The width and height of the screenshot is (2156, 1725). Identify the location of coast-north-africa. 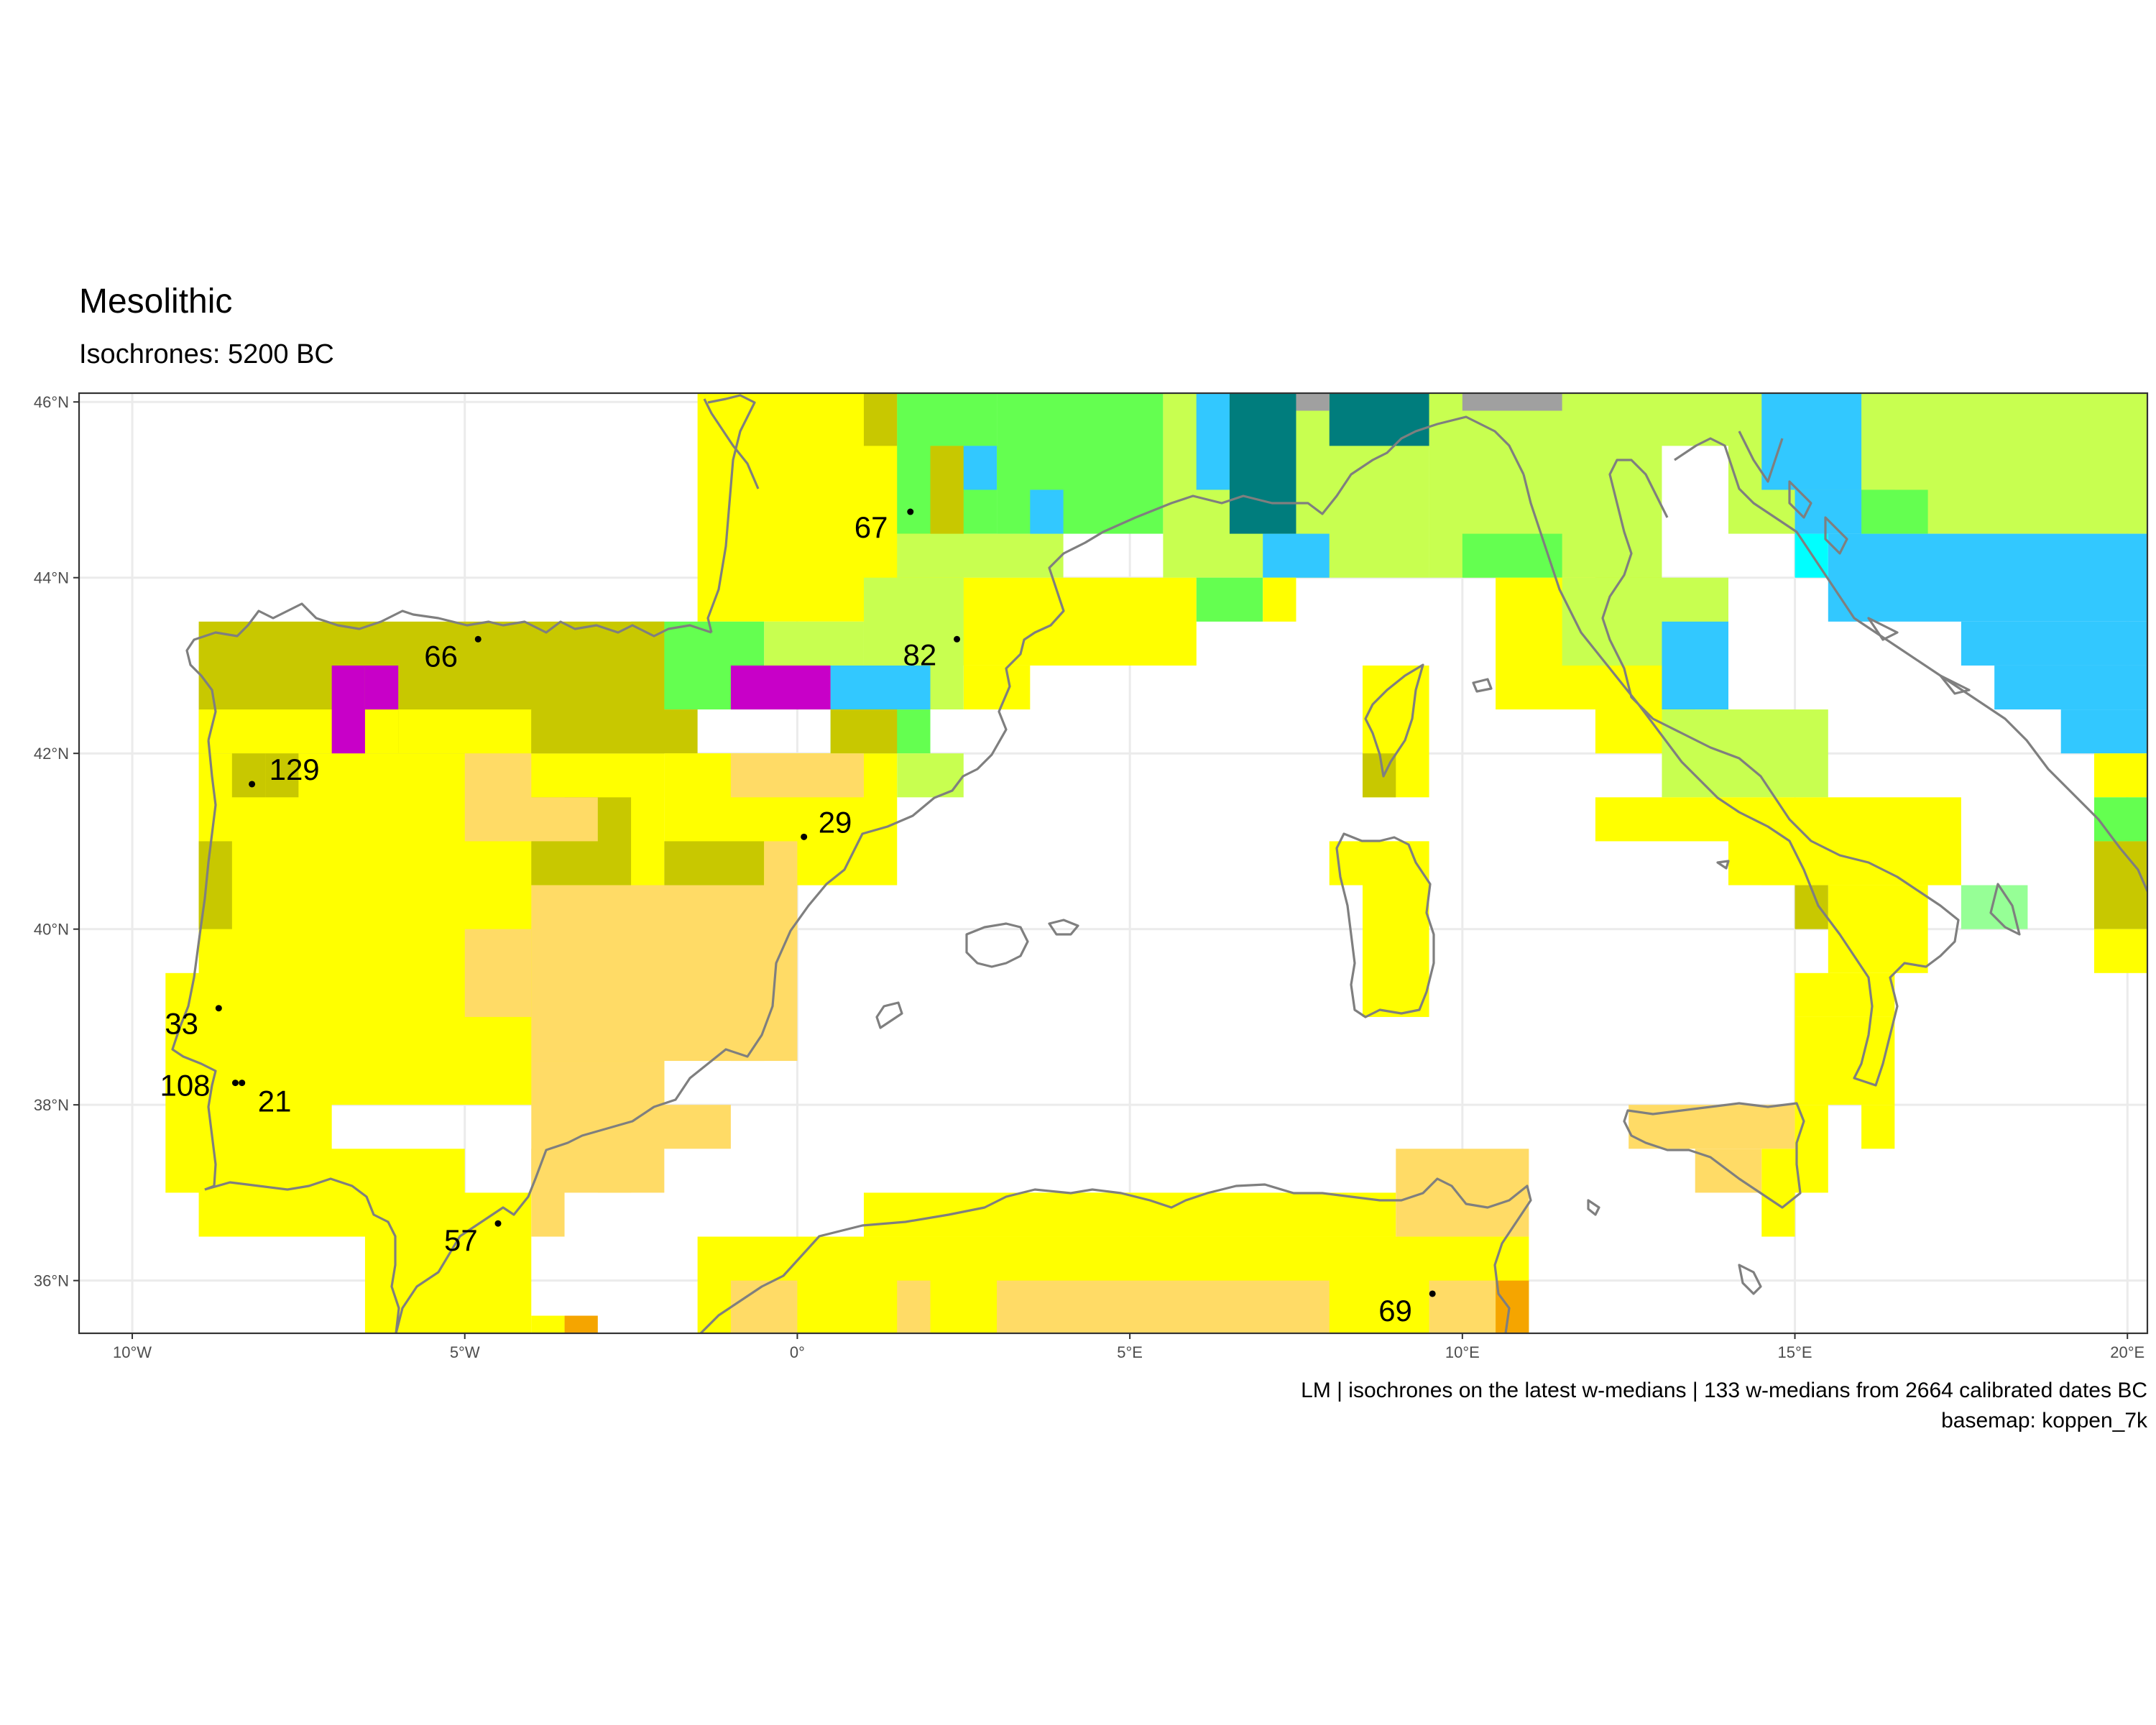
(1116, 1255).